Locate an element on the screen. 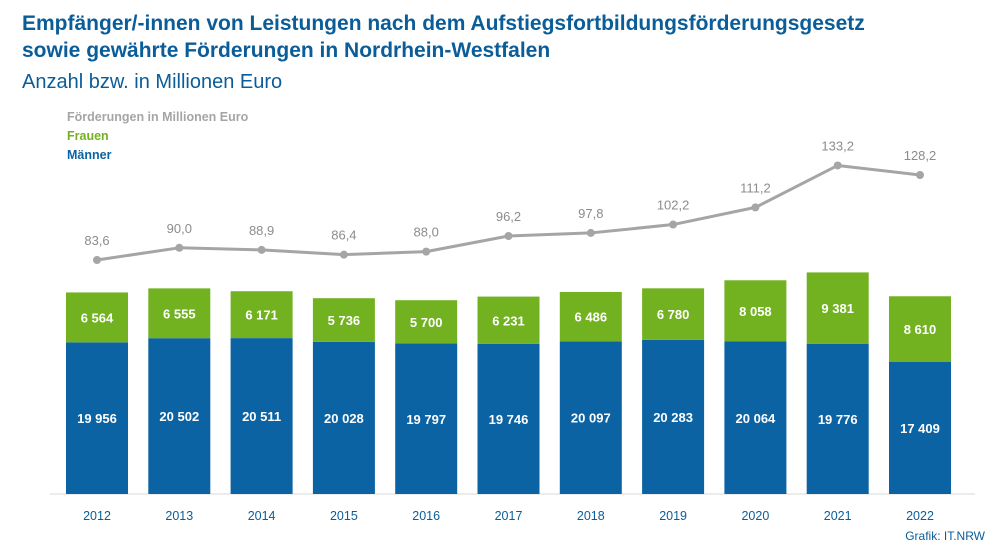 This screenshot has height=549, width=999. bar-women-2015 is located at coordinates (343, 320).